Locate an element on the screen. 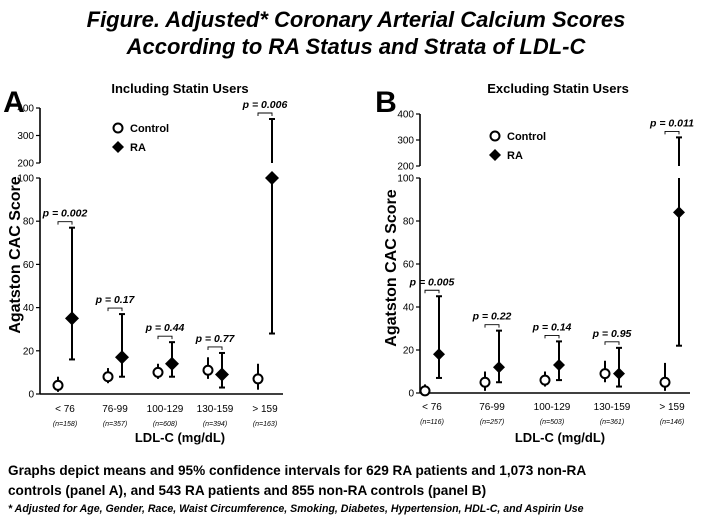 This screenshot has width=712, height=520. panel-b-legend-control-marker is located at coordinates (495, 136).